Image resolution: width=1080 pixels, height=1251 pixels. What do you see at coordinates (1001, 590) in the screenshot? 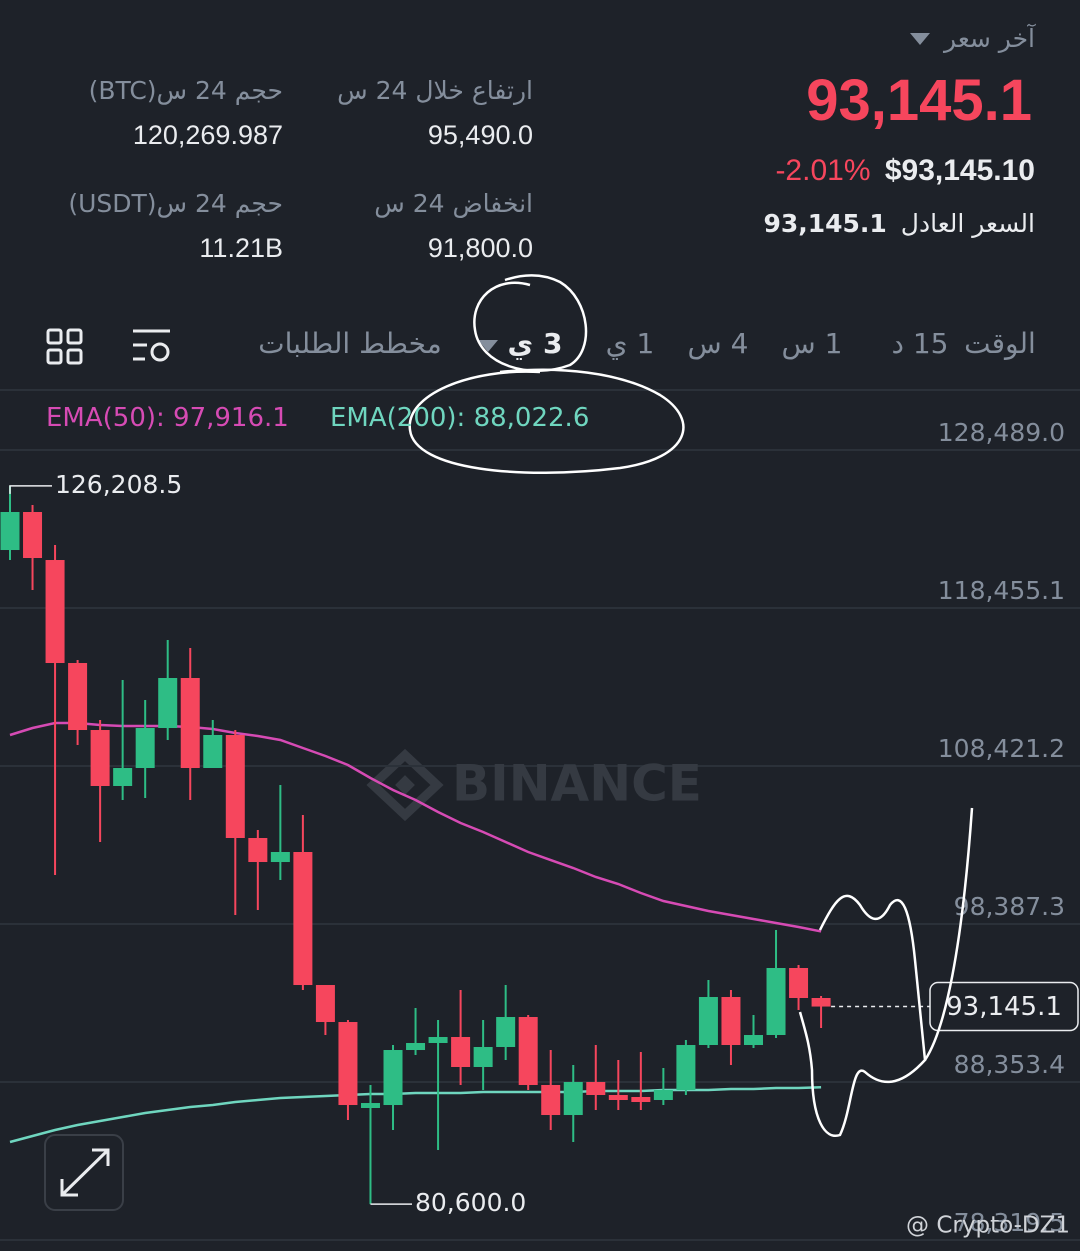
I see `y-tick-label: 118,455.1` at bounding box center [1001, 590].